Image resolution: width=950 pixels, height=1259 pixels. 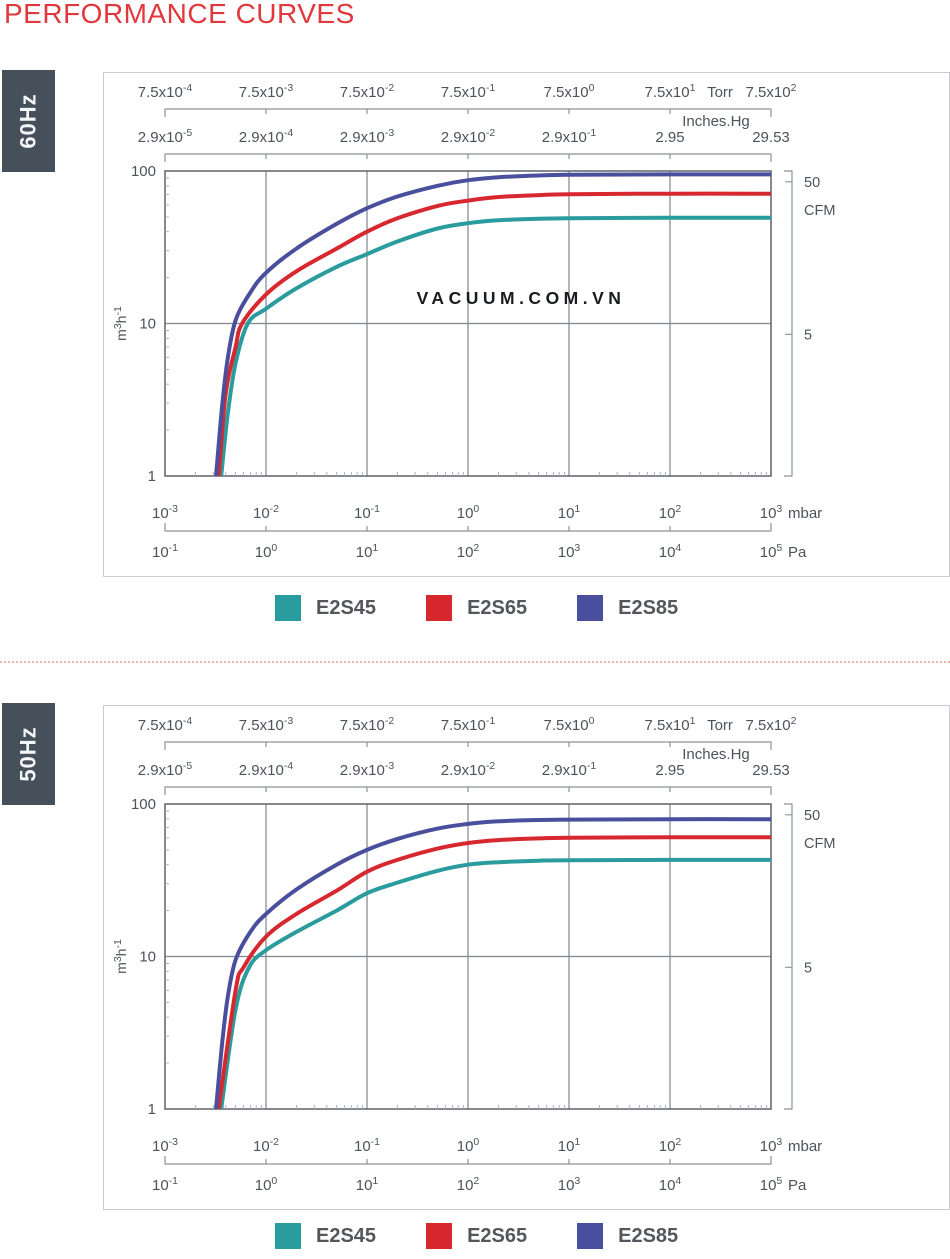 I want to click on frequency-tab-50hz-label: 50Hz, so click(x=28, y=754).